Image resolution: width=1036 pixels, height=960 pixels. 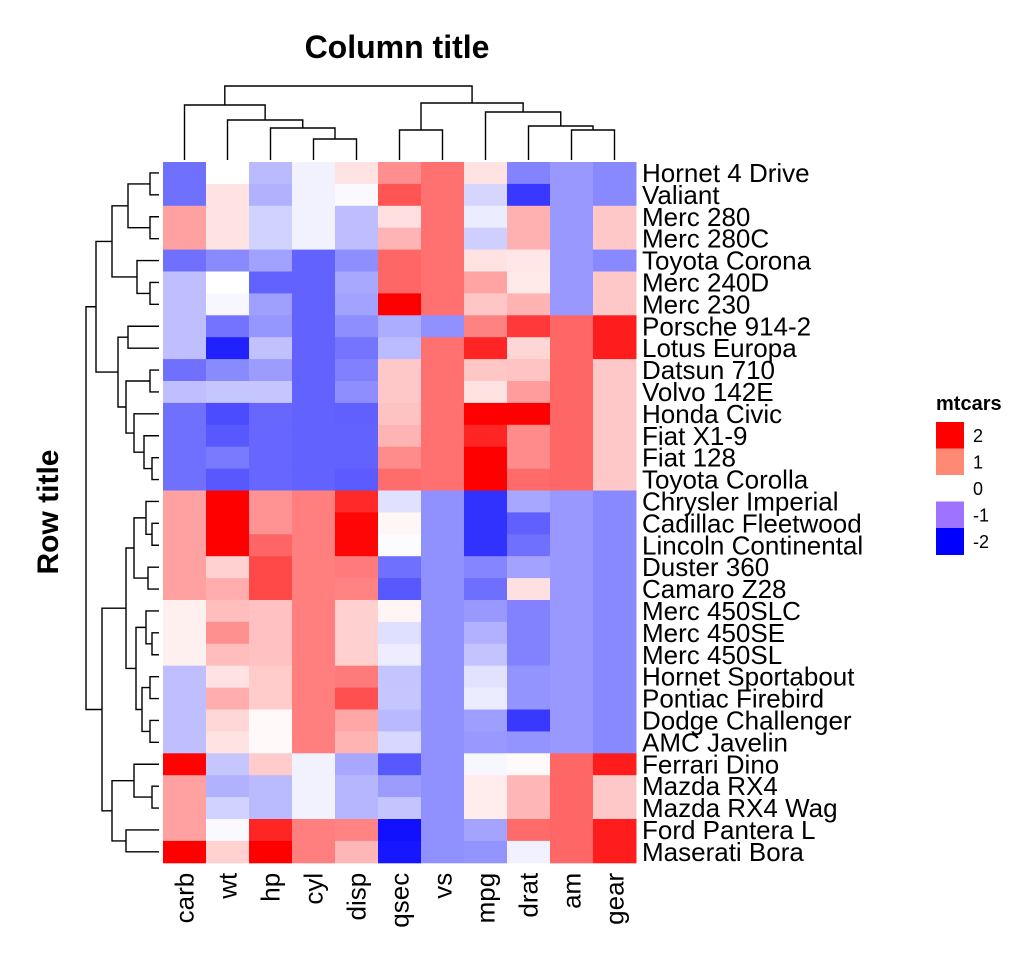 I want to click on heatmap-cell-merc-280-mpg, so click(x=486, y=217).